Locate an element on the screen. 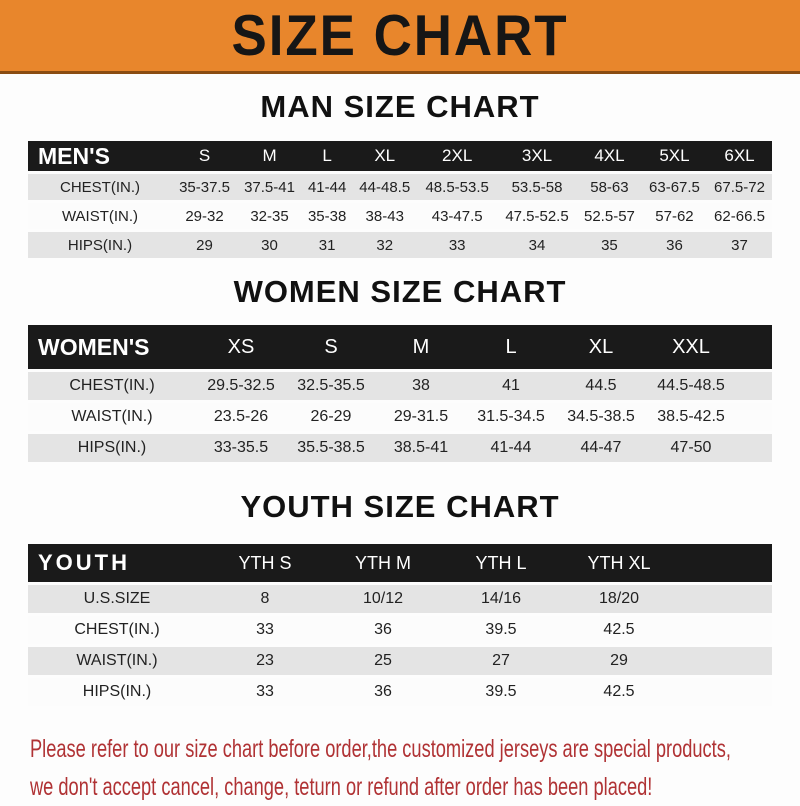  value-cell: 23.5-26 is located at coordinates (241, 417).